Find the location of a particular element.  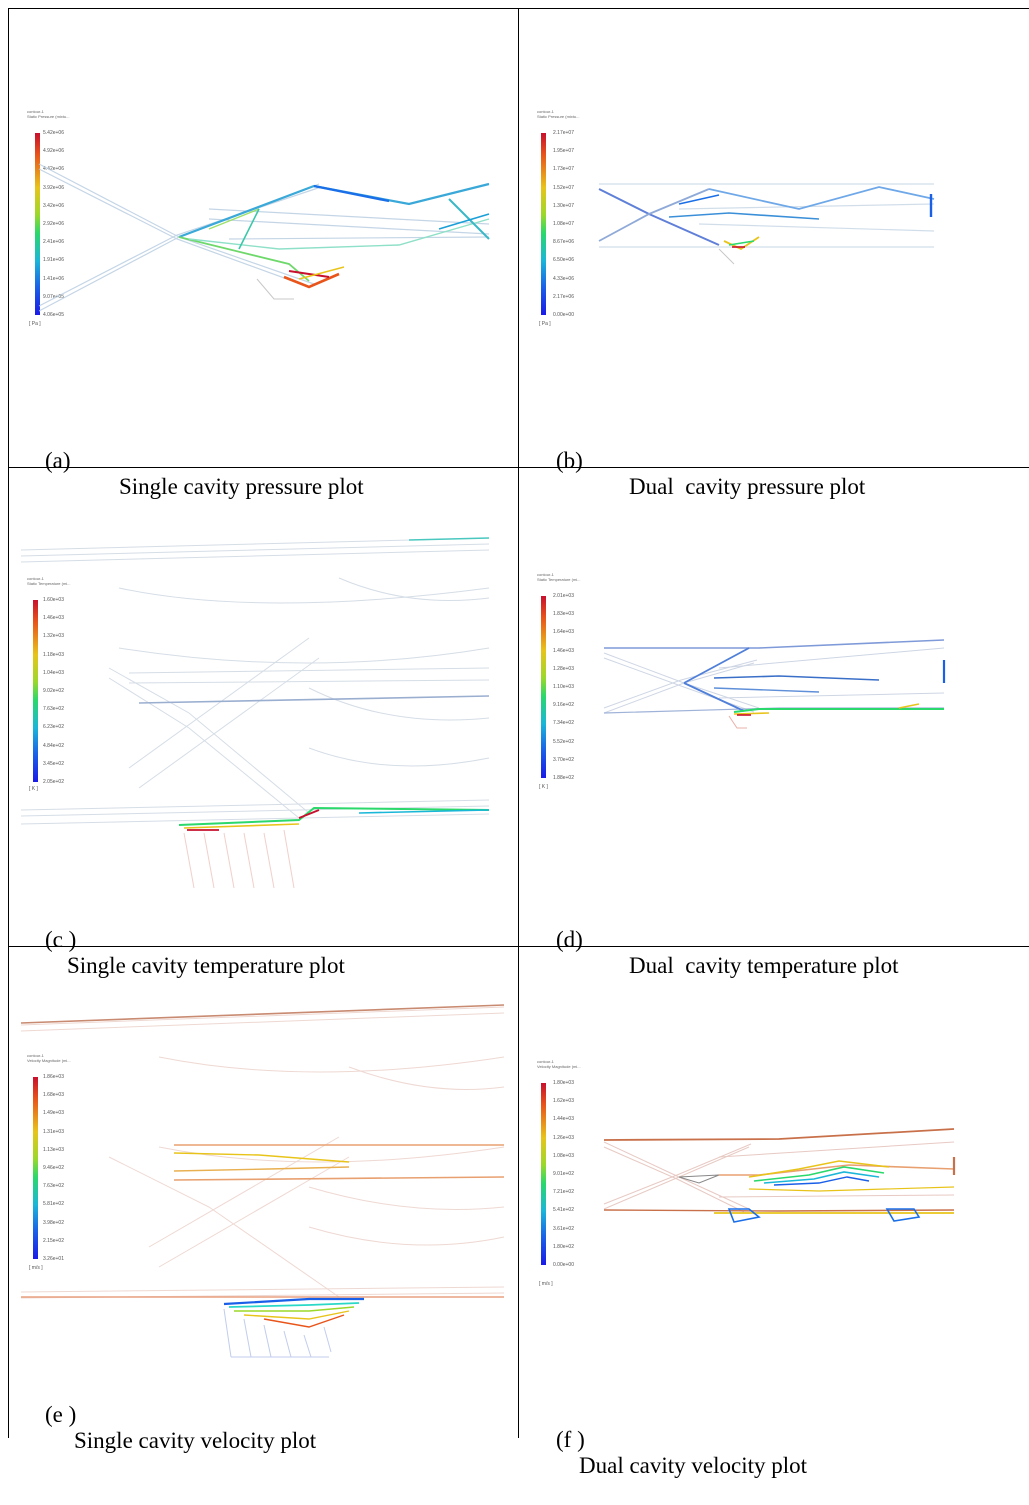

legend-tick-label: 9.01e+02 is located at coordinates (563, 1174).